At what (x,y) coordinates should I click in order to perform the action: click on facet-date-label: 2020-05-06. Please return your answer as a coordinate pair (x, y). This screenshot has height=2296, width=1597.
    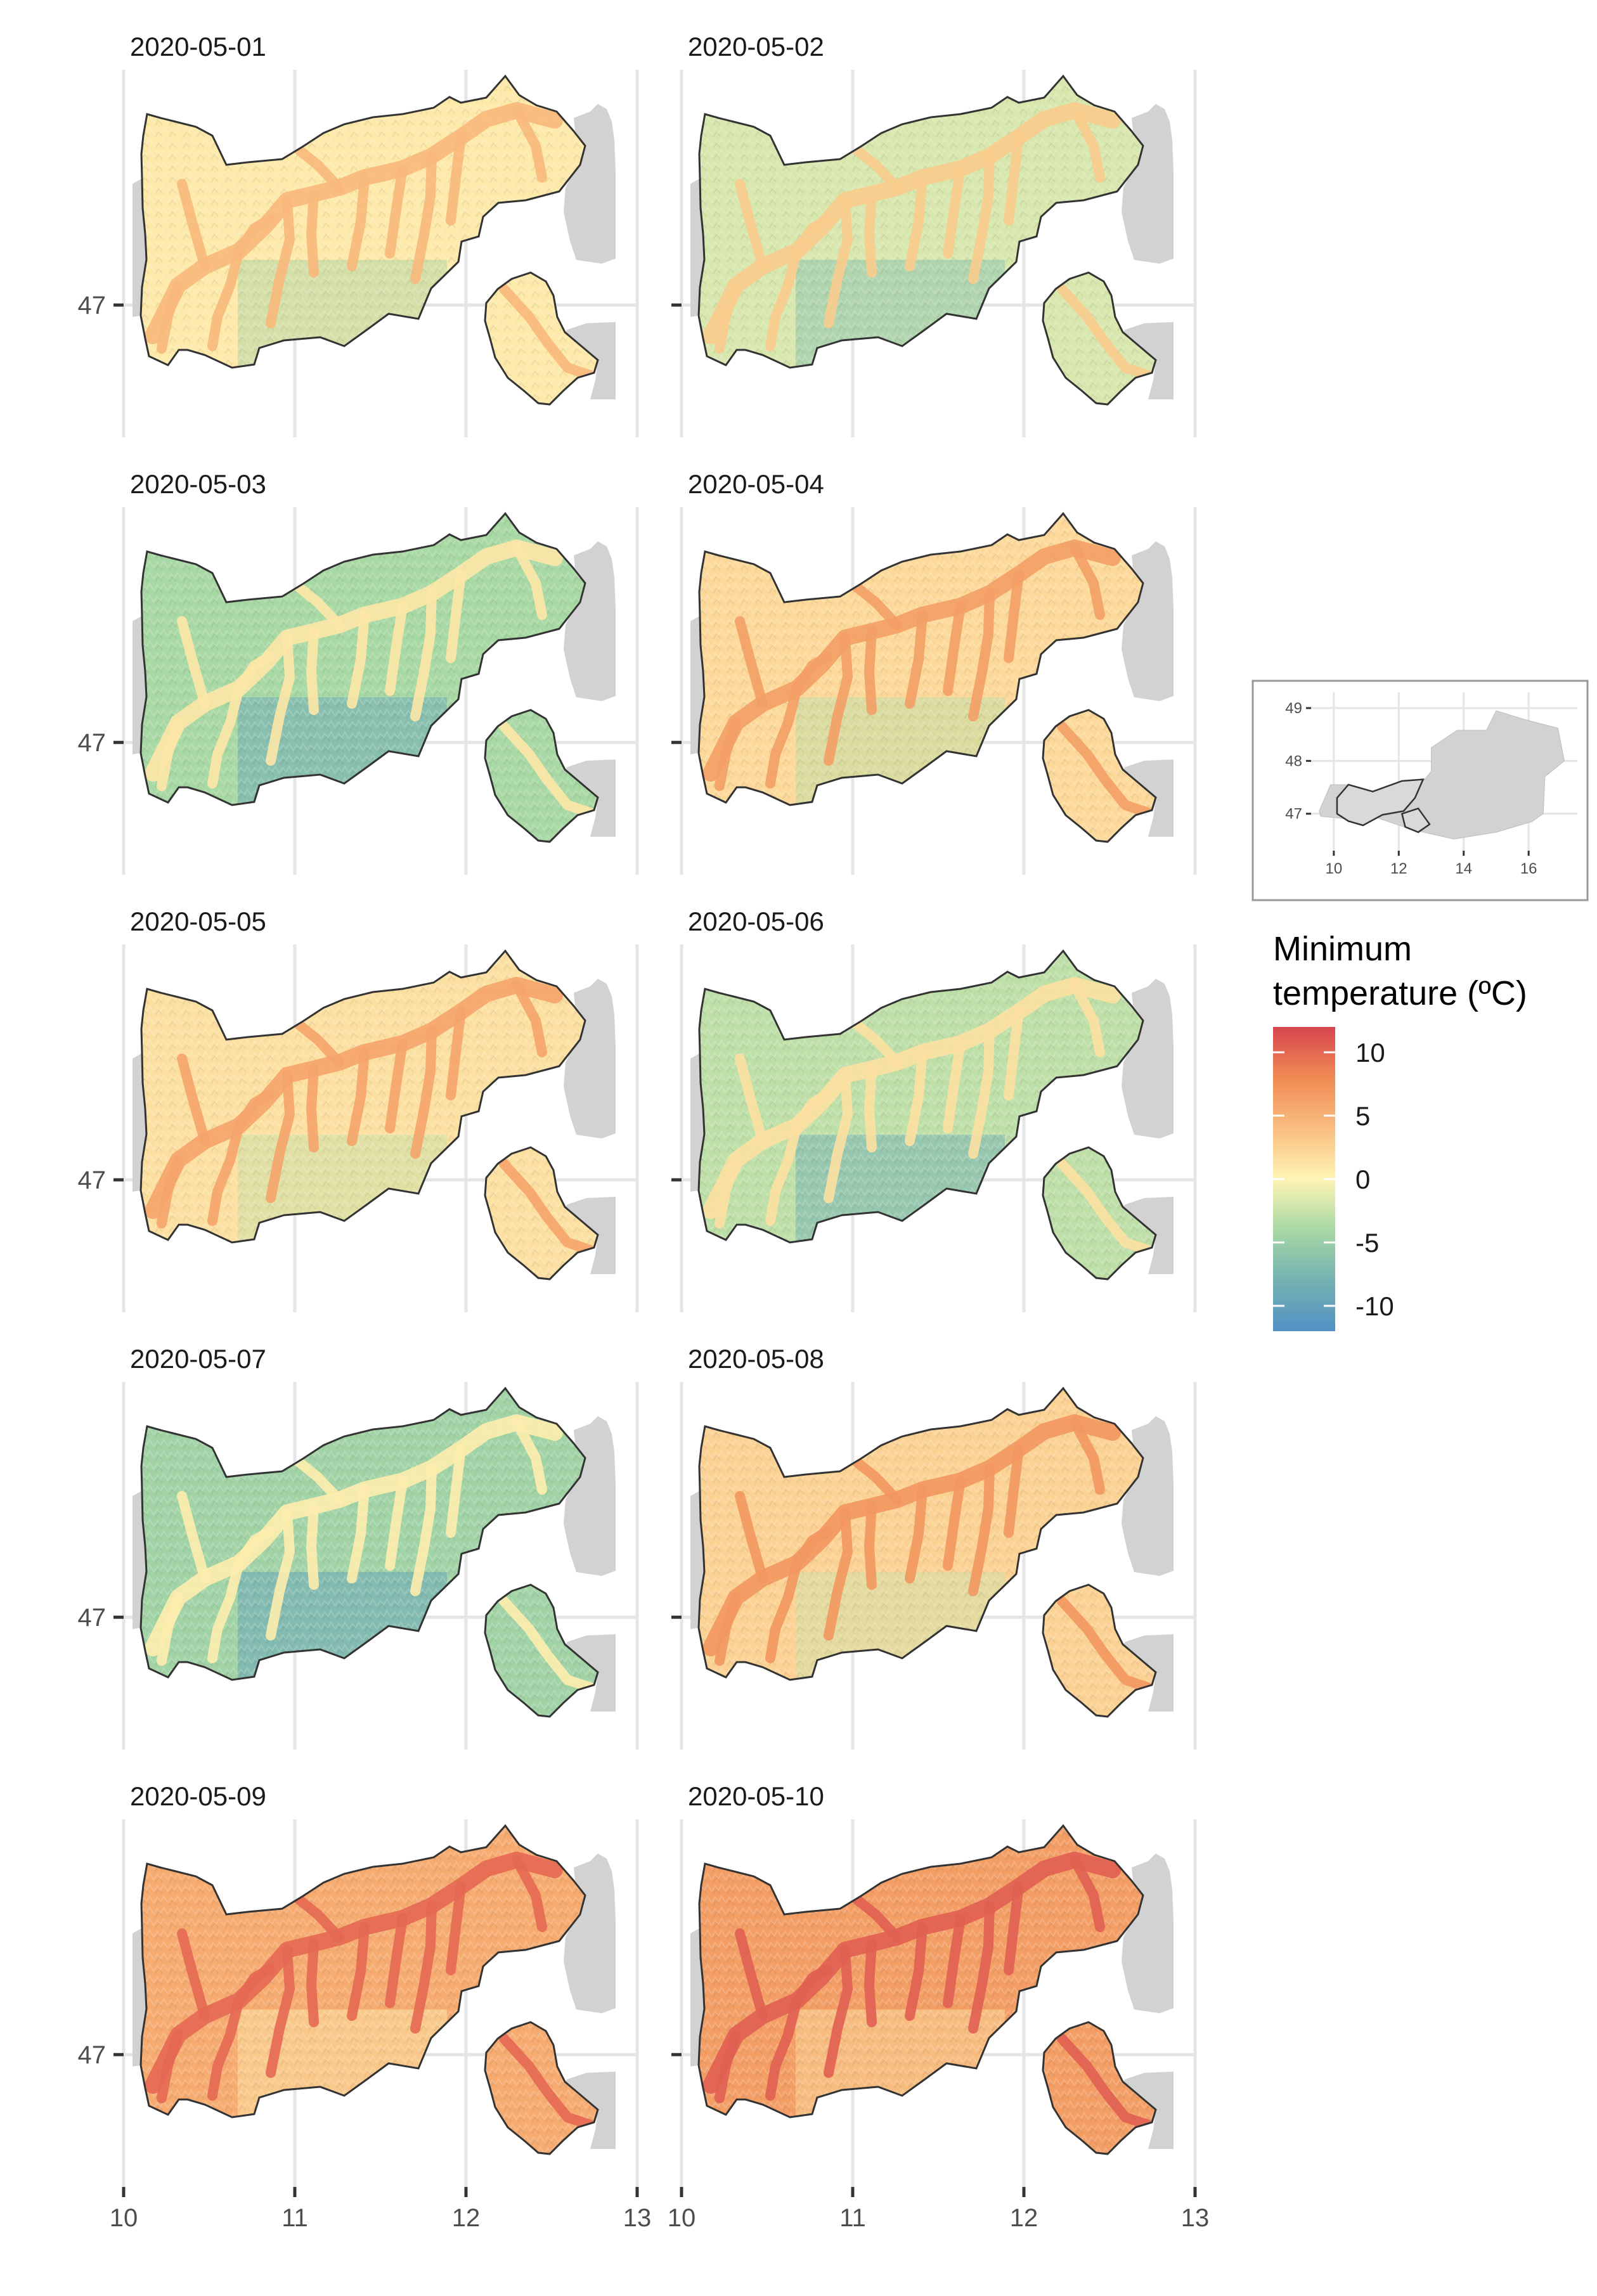
    Looking at the image, I should click on (756, 921).